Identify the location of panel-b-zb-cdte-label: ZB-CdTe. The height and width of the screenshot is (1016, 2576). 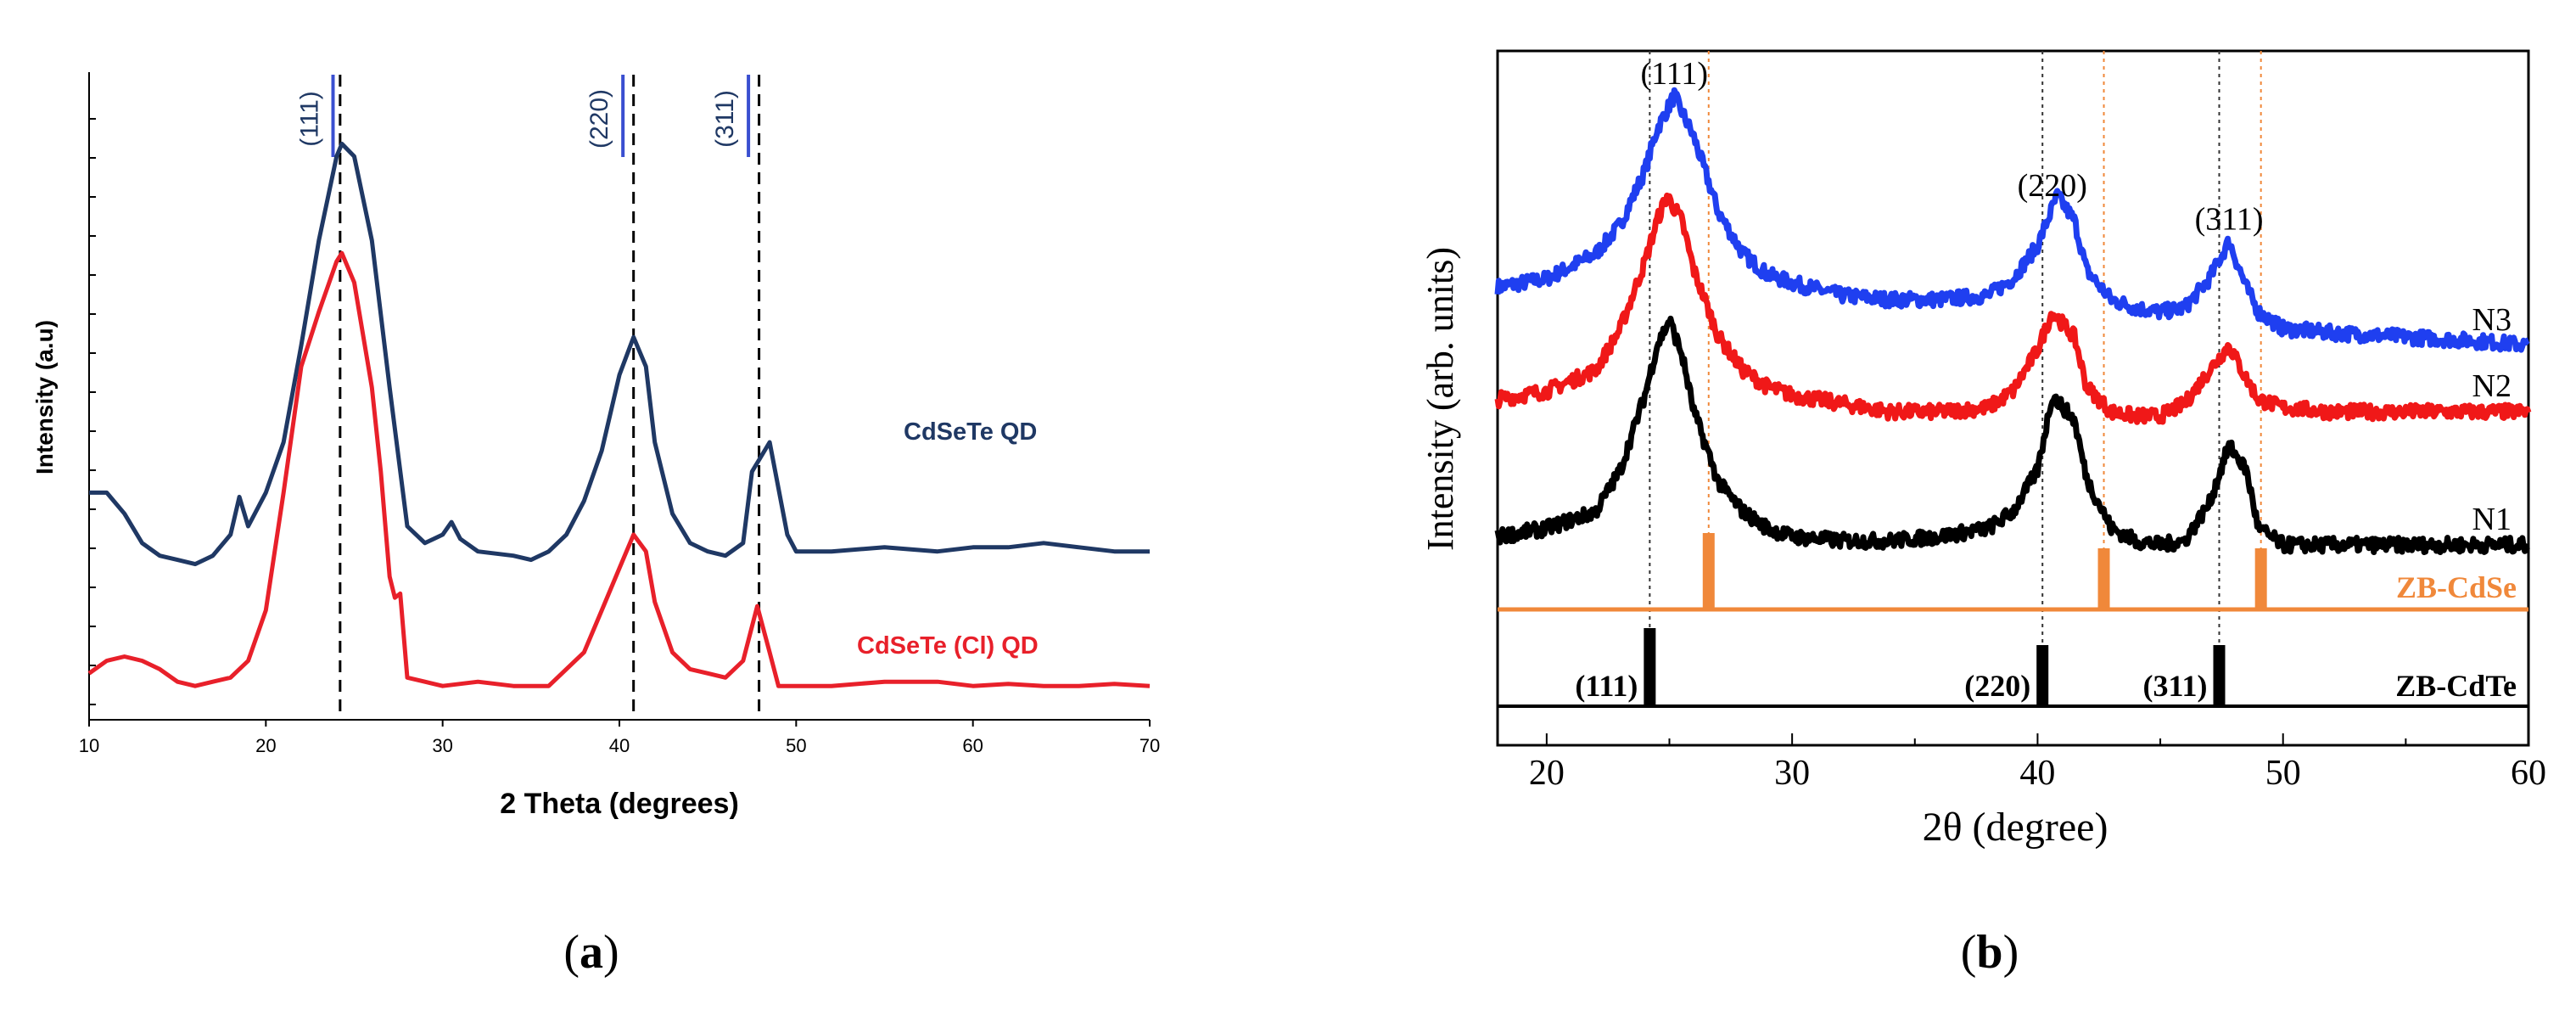
(2456, 686).